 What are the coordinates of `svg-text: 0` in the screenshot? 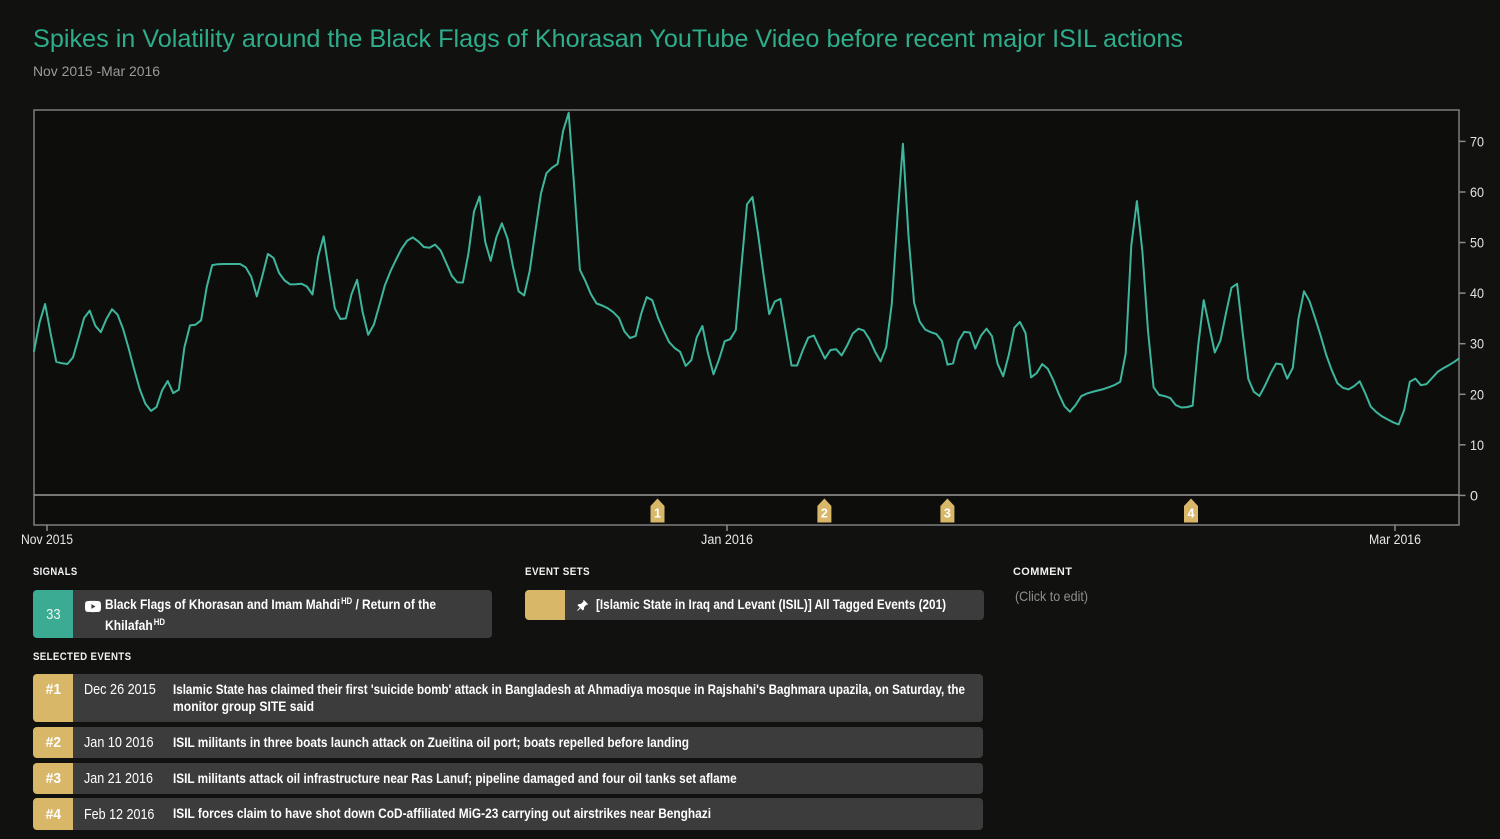 It's located at (1474, 495).